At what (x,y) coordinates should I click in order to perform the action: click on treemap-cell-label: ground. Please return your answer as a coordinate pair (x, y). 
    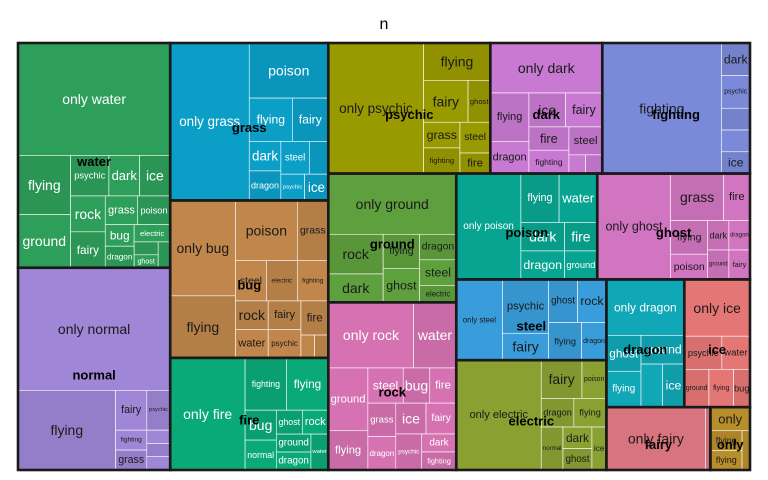
    Looking at the image, I should click on (293, 443).